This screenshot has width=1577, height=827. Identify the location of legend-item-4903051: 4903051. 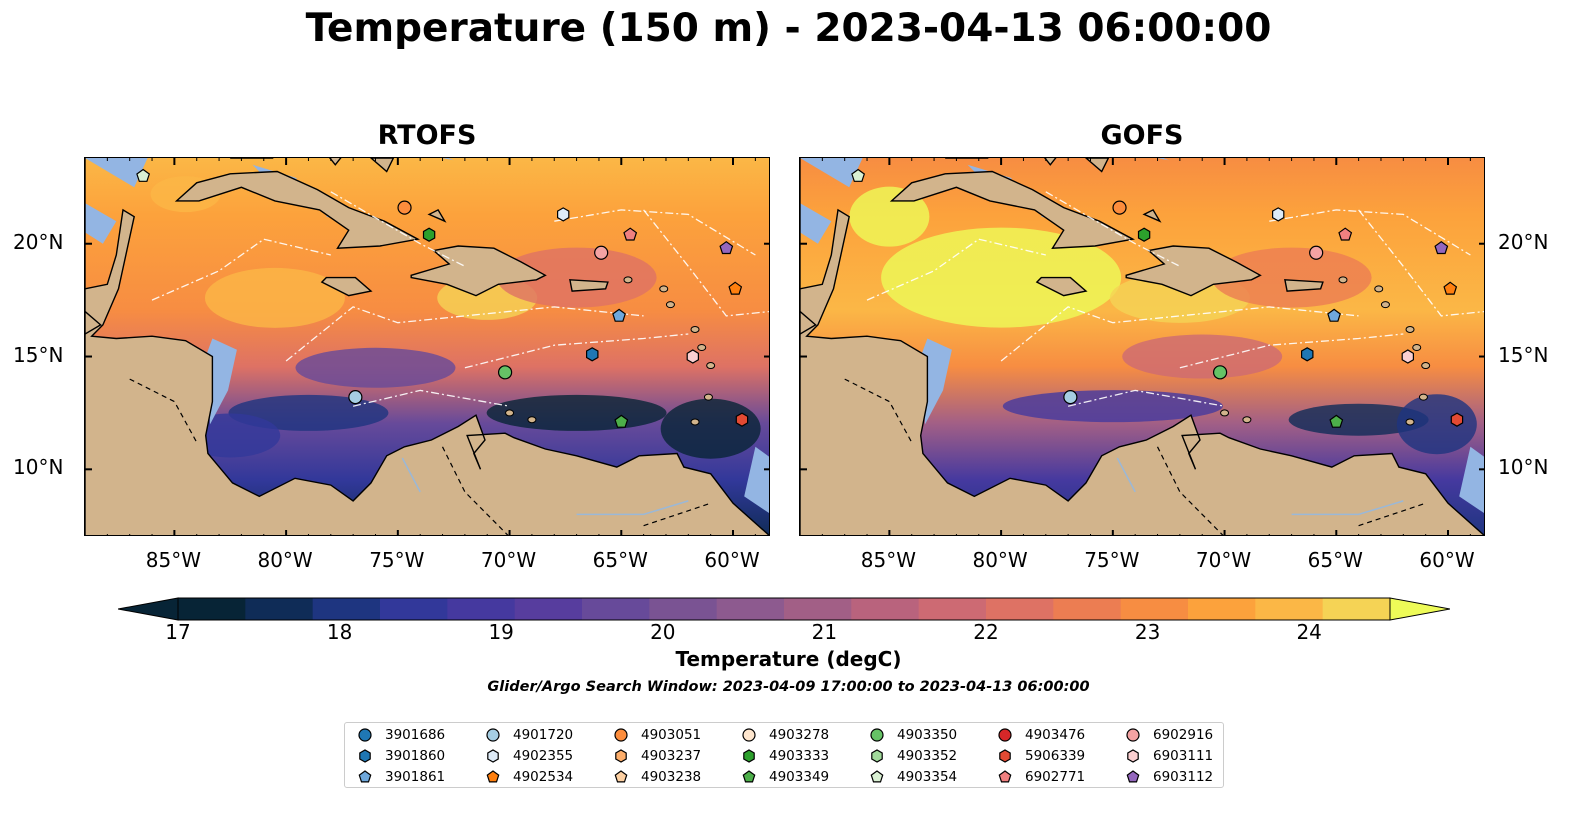
(657, 735).